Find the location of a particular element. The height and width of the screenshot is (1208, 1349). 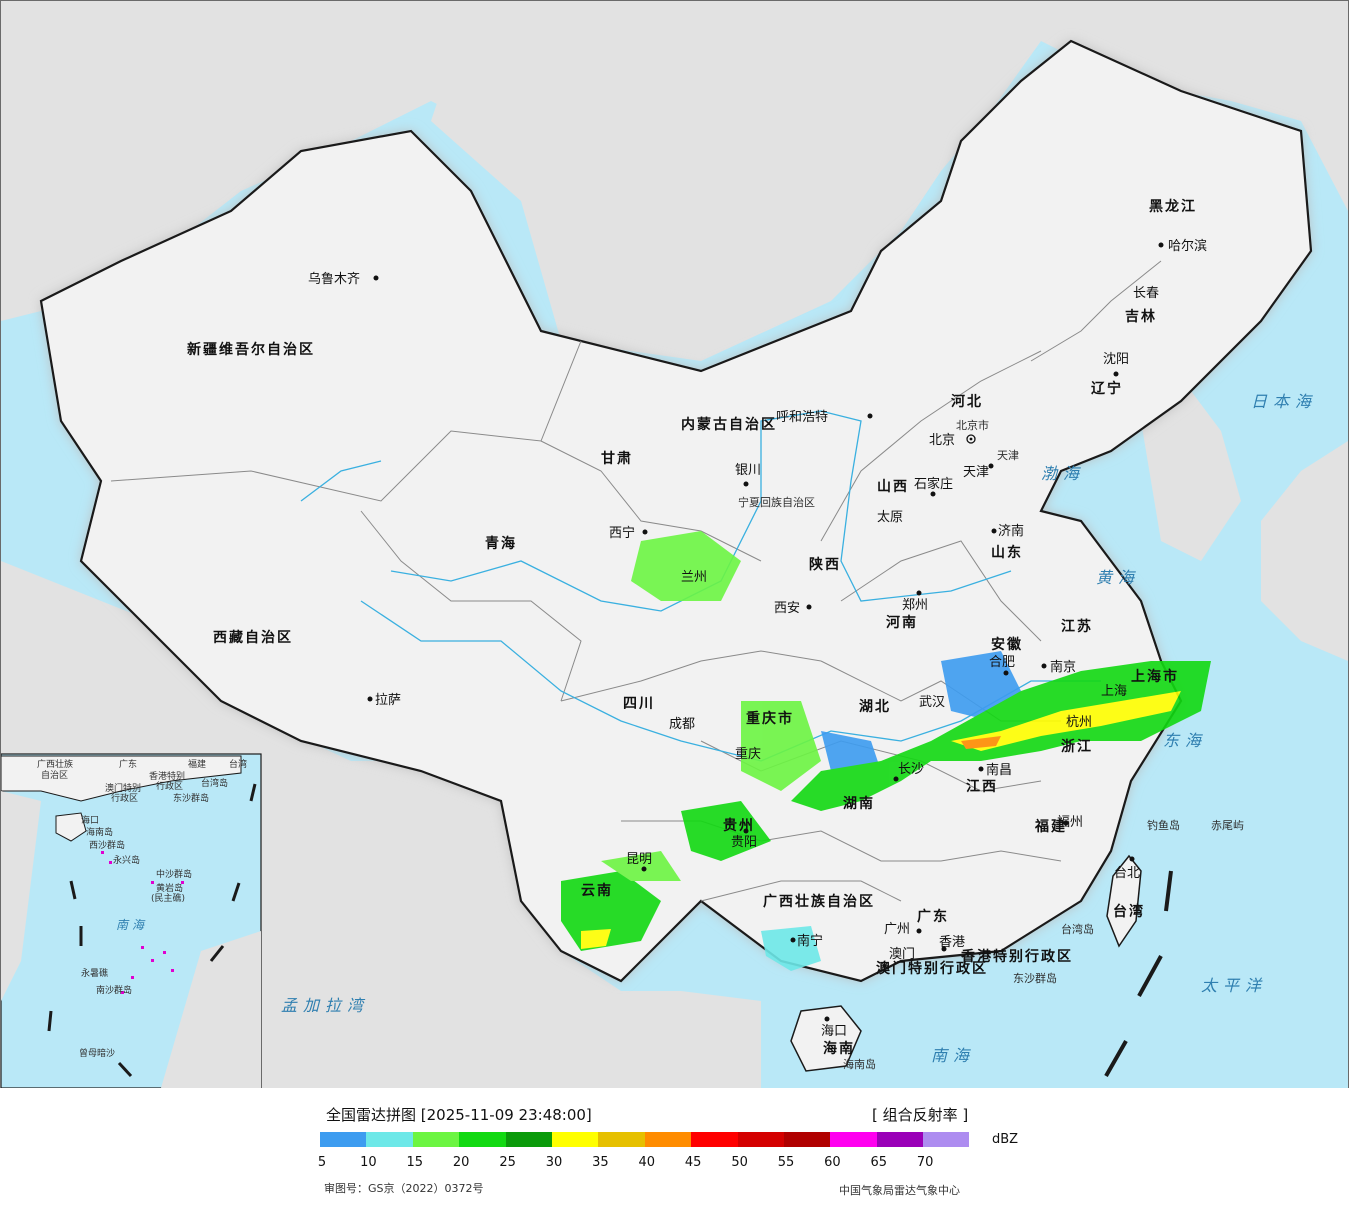

svg-text: 河南 is located at coordinates (902, 622).